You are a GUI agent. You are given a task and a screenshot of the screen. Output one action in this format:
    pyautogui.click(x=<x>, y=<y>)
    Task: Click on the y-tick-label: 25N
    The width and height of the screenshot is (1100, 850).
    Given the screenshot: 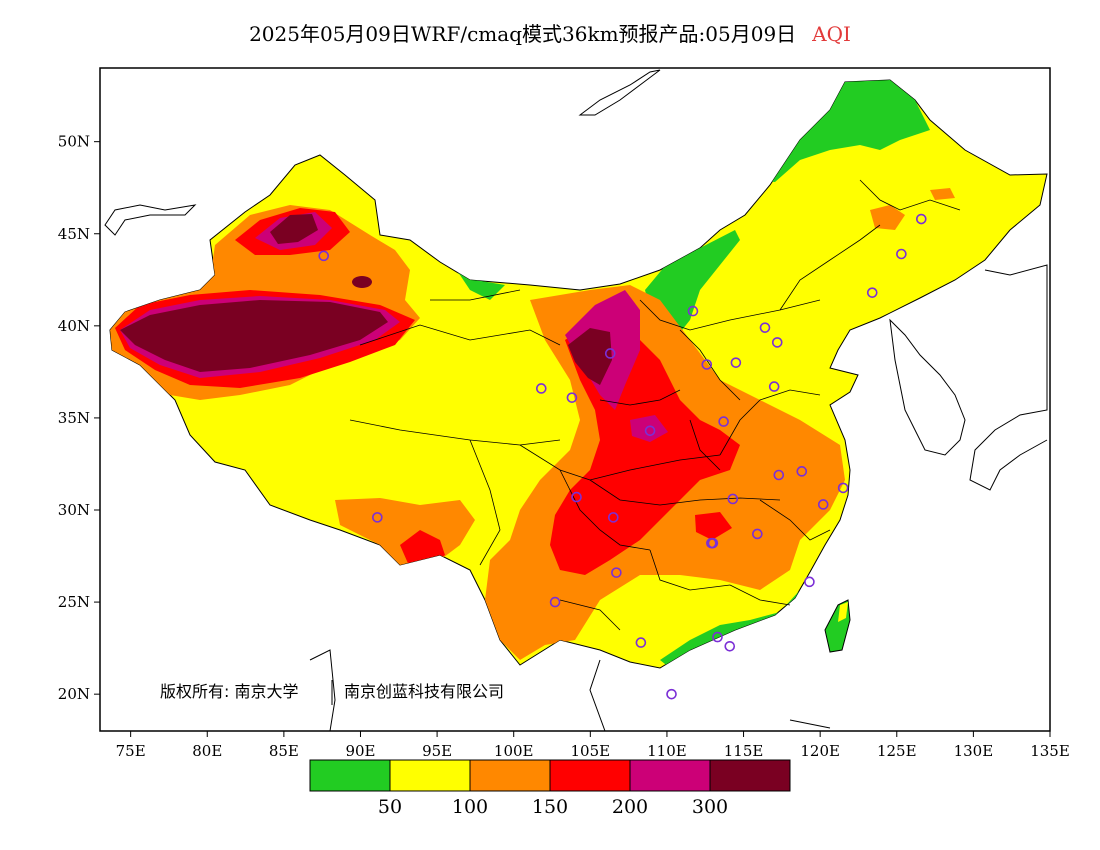 What is the action you would take?
    pyautogui.click(x=74, y=602)
    